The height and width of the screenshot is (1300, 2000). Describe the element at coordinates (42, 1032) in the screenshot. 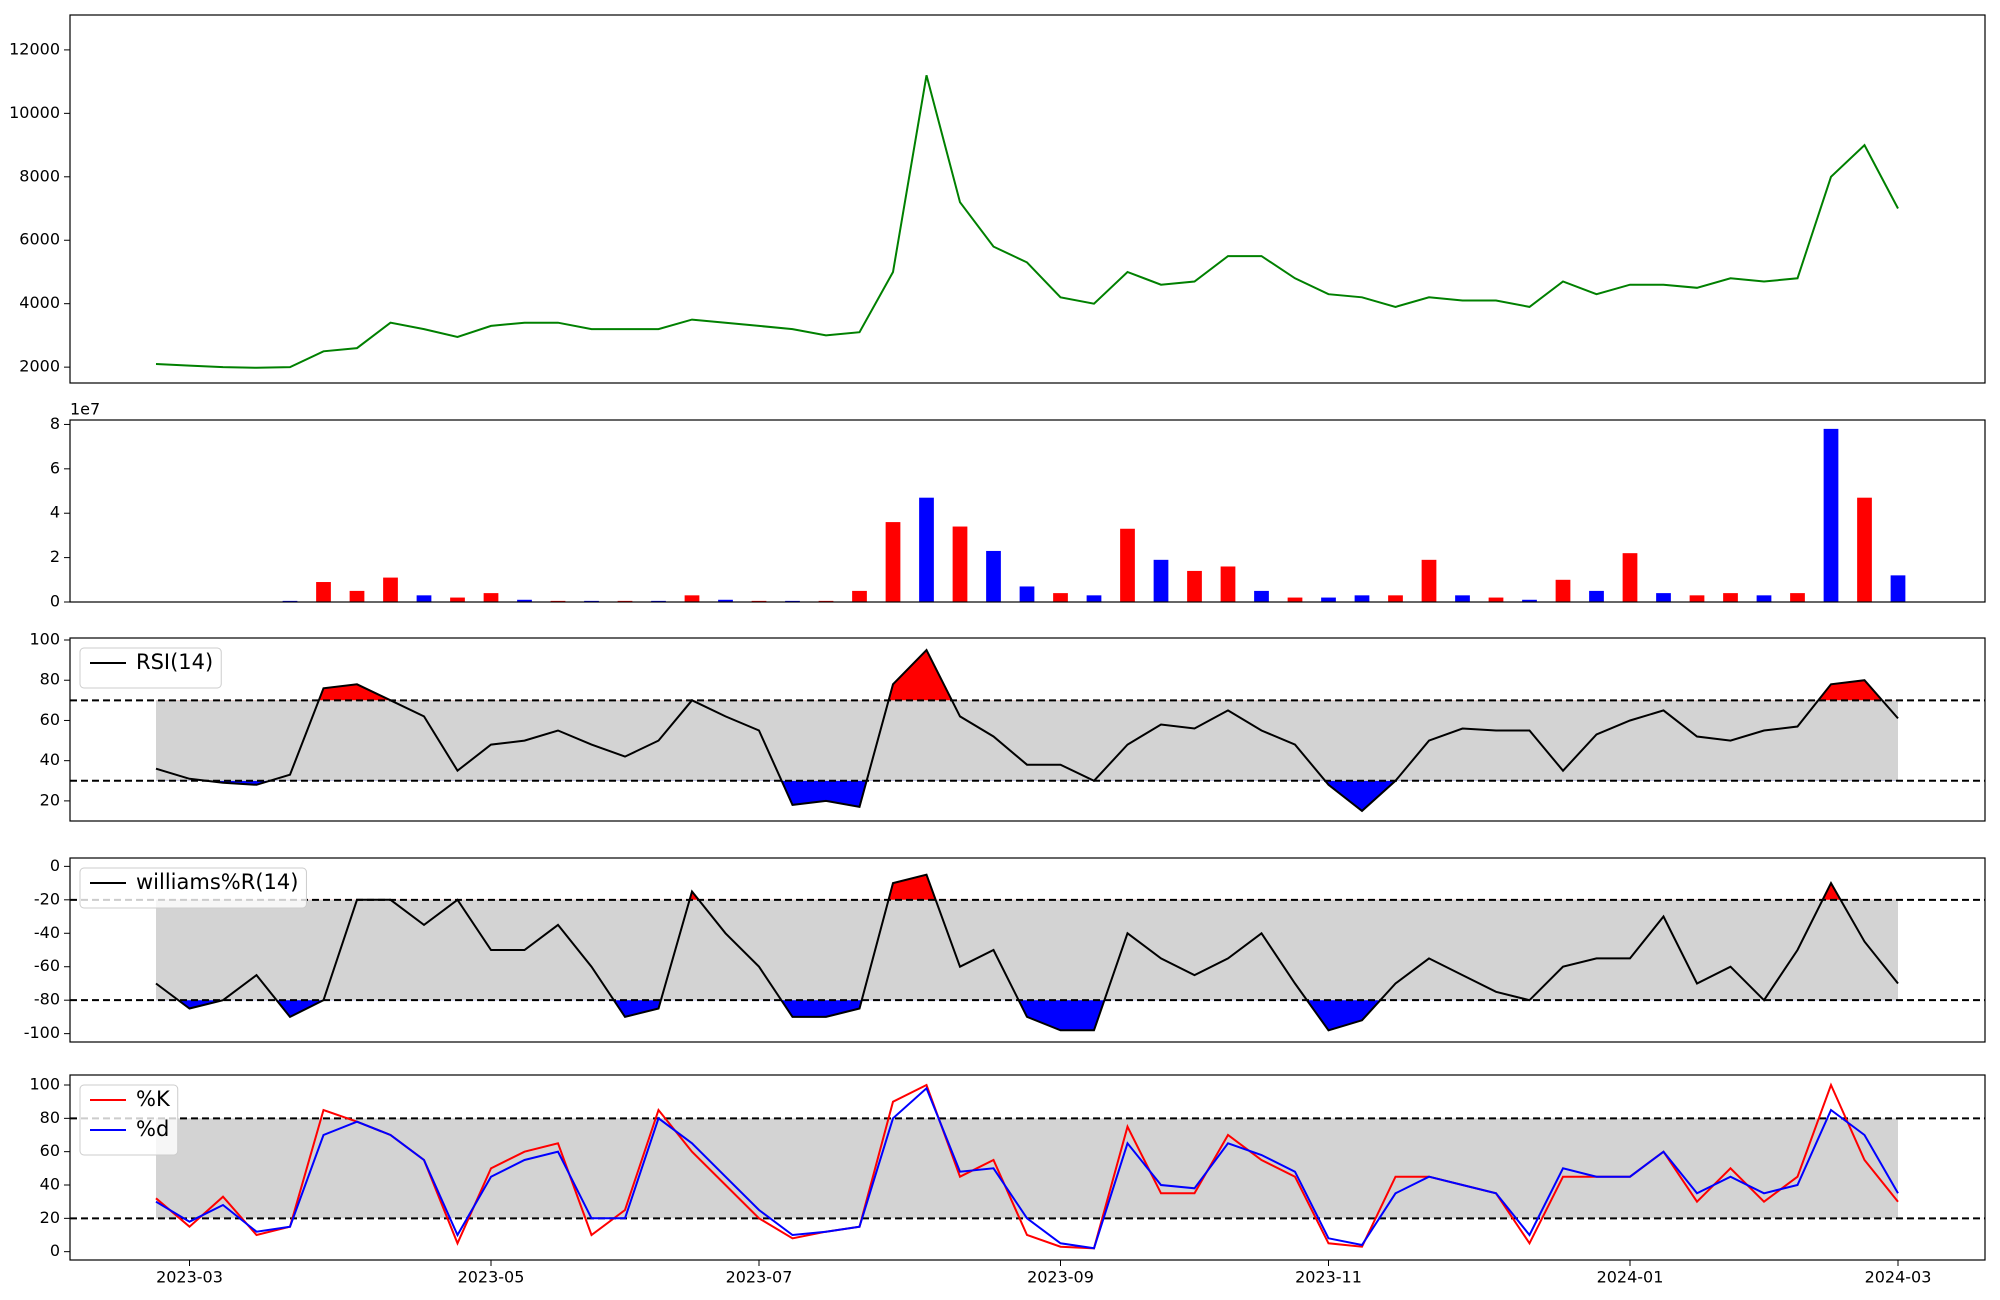

I see `y-tick-label: -100` at that location.